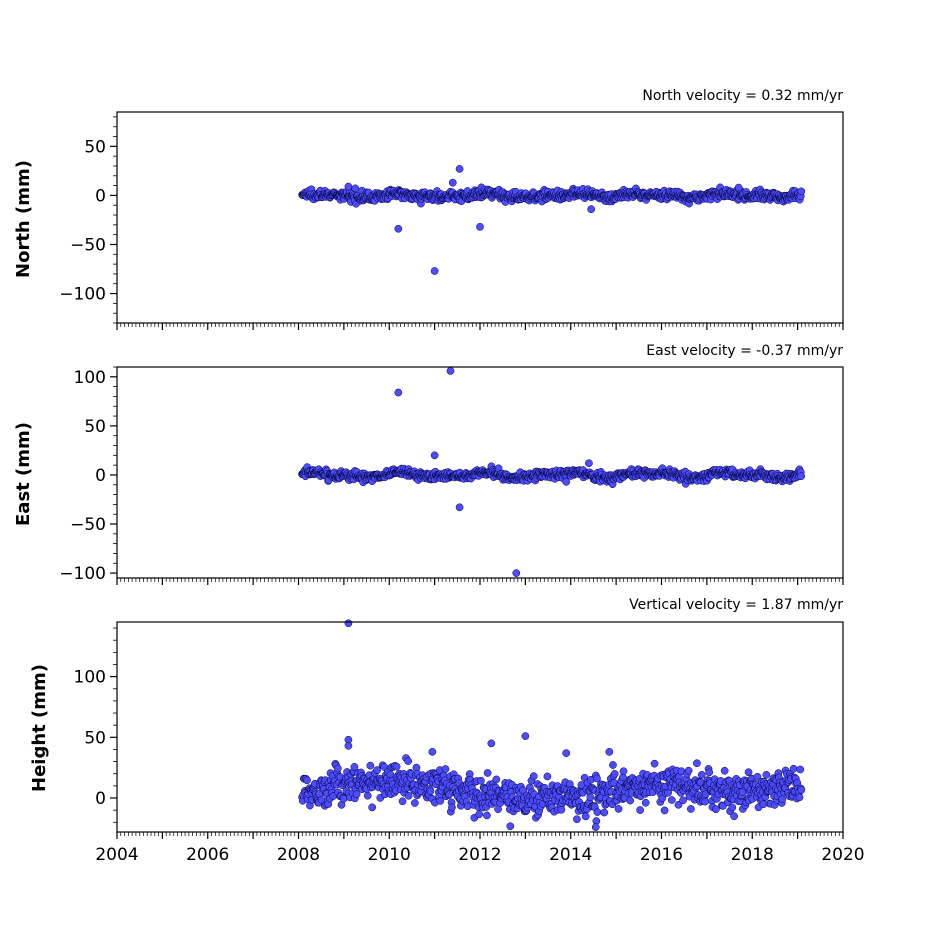 The image size is (937, 937). What do you see at coordinates (389, 855) in the screenshot?
I see `x-tick-label: 2010` at bounding box center [389, 855].